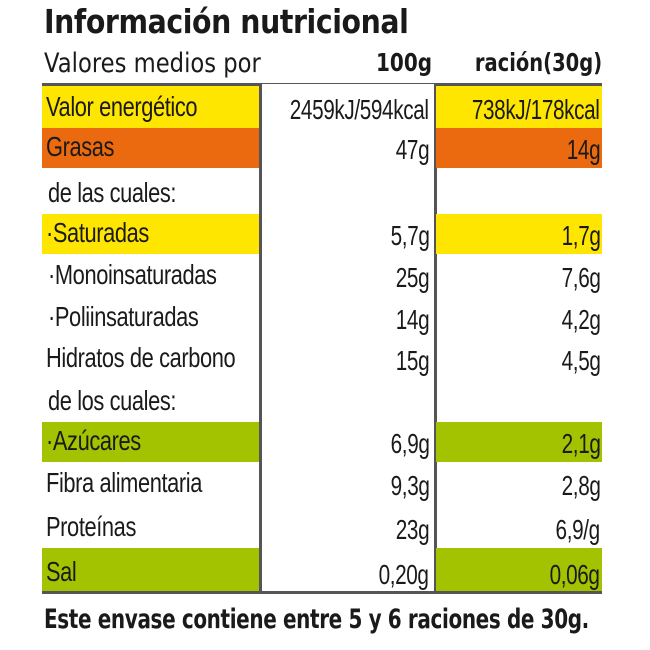 The height and width of the screenshot is (650, 650). I want to click on value-serving: 2,8g, so click(580, 485).